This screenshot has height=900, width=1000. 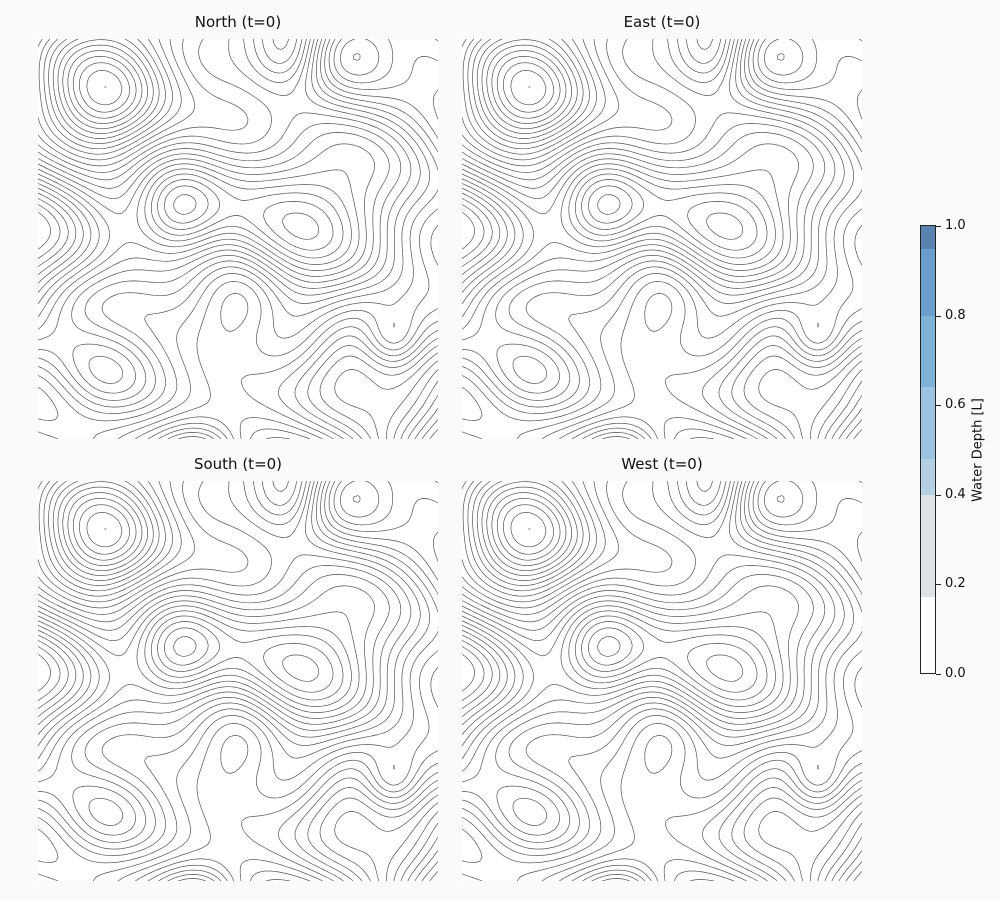 What do you see at coordinates (662, 464) in the screenshot?
I see `panel-title-west: West (t=0)` at bounding box center [662, 464].